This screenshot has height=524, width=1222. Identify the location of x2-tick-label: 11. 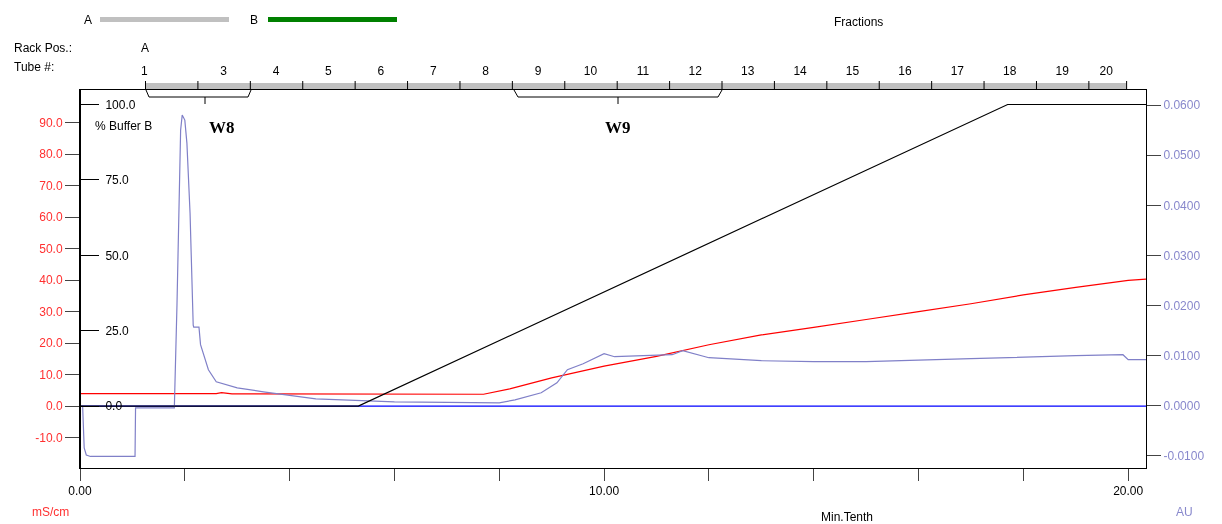
(643, 70).